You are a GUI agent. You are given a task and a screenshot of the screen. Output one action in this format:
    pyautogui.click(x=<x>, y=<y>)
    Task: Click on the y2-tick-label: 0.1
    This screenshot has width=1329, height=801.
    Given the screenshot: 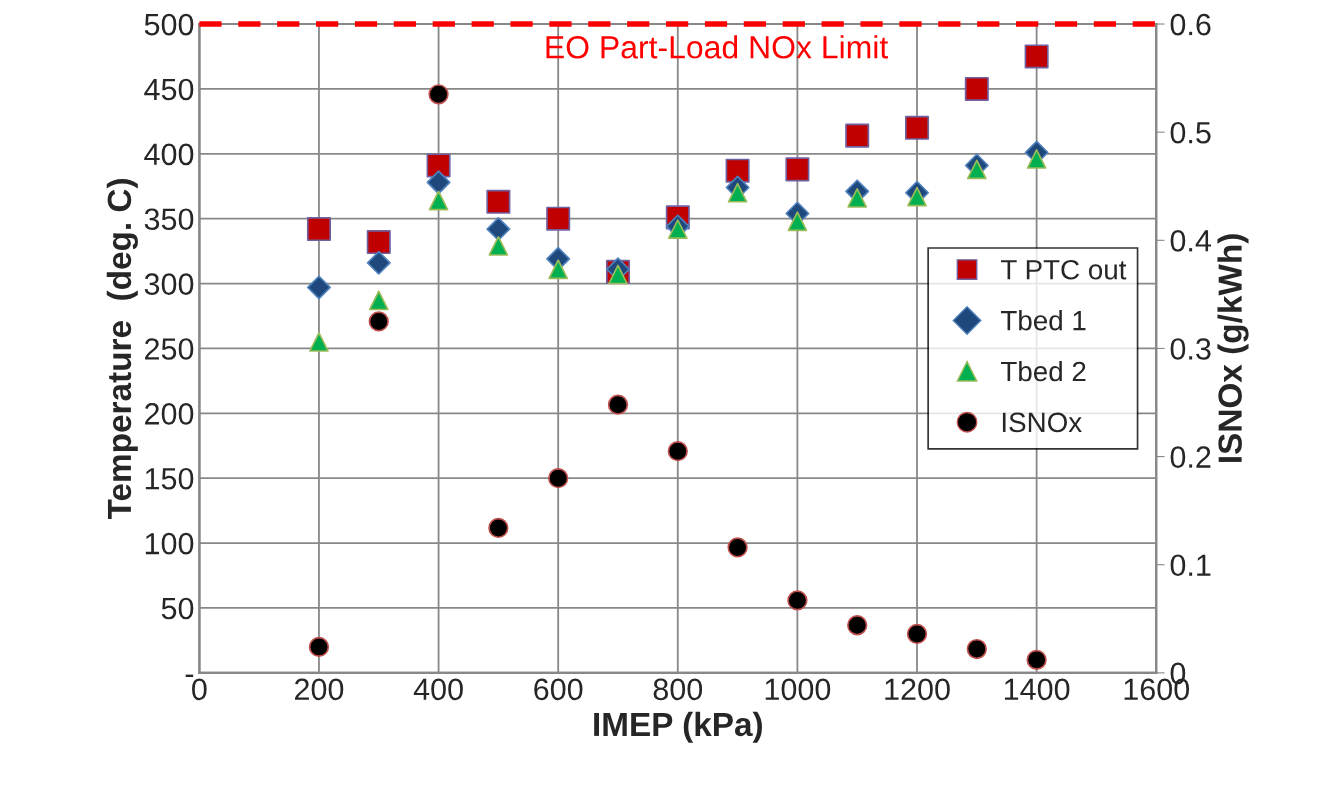 What is the action you would take?
    pyautogui.click(x=1190, y=565)
    